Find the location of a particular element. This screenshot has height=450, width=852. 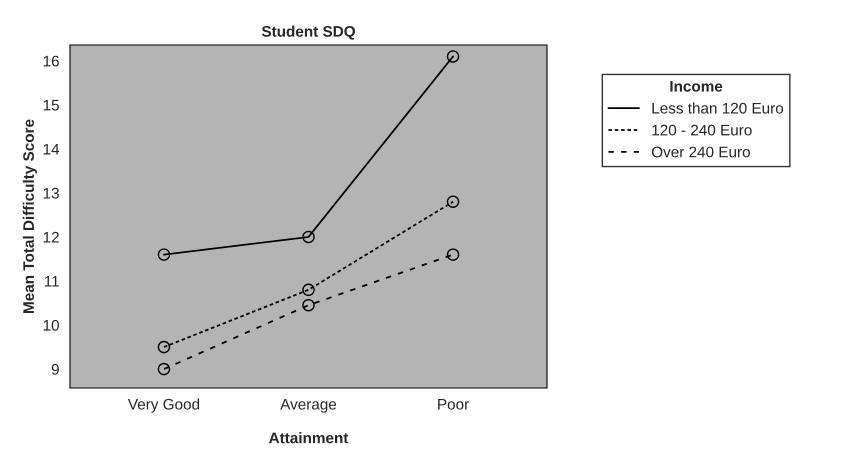

x-tick-label: Very Good is located at coordinates (164, 405).